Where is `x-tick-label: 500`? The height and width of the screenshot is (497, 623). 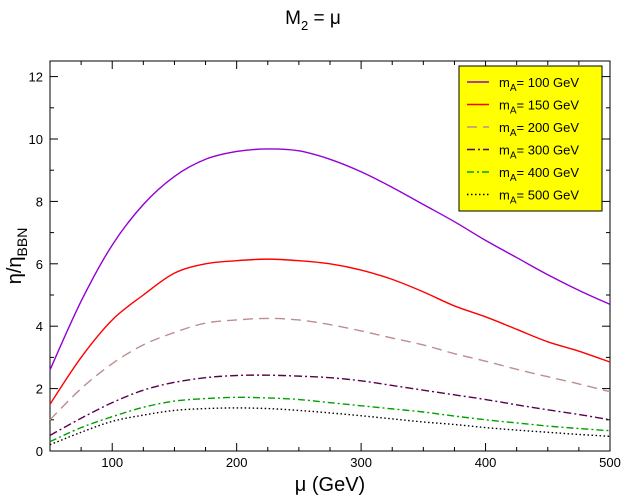
x-tick-label: 500 is located at coordinates (610, 462).